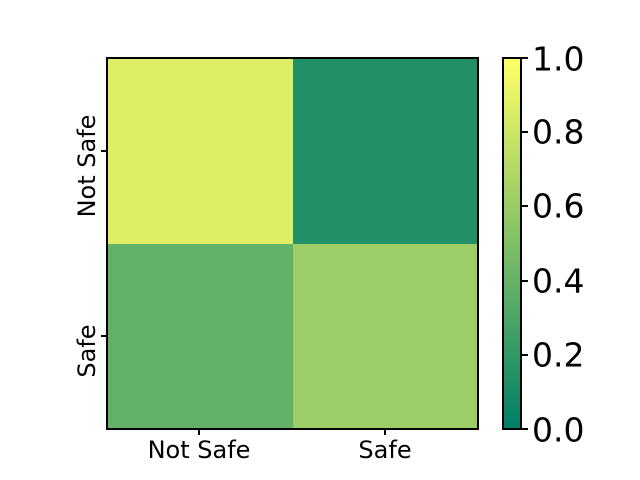  What do you see at coordinates (384, 335) in the screenshot?
I see `heatmap-cell-r1c1` at bounding box center [384, 335].